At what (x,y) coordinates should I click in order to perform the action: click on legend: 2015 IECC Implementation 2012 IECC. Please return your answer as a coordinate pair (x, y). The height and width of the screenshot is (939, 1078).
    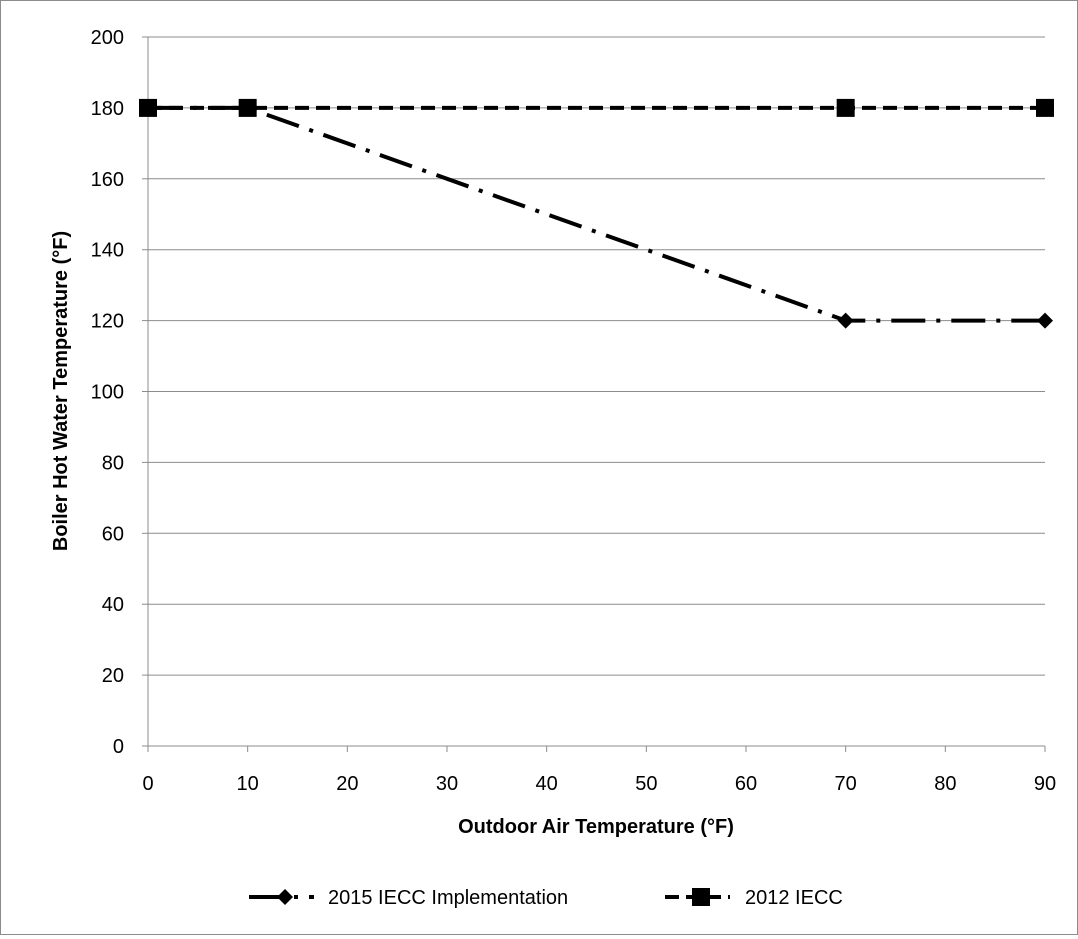
    Looking at the image, I should click on (546, 898).